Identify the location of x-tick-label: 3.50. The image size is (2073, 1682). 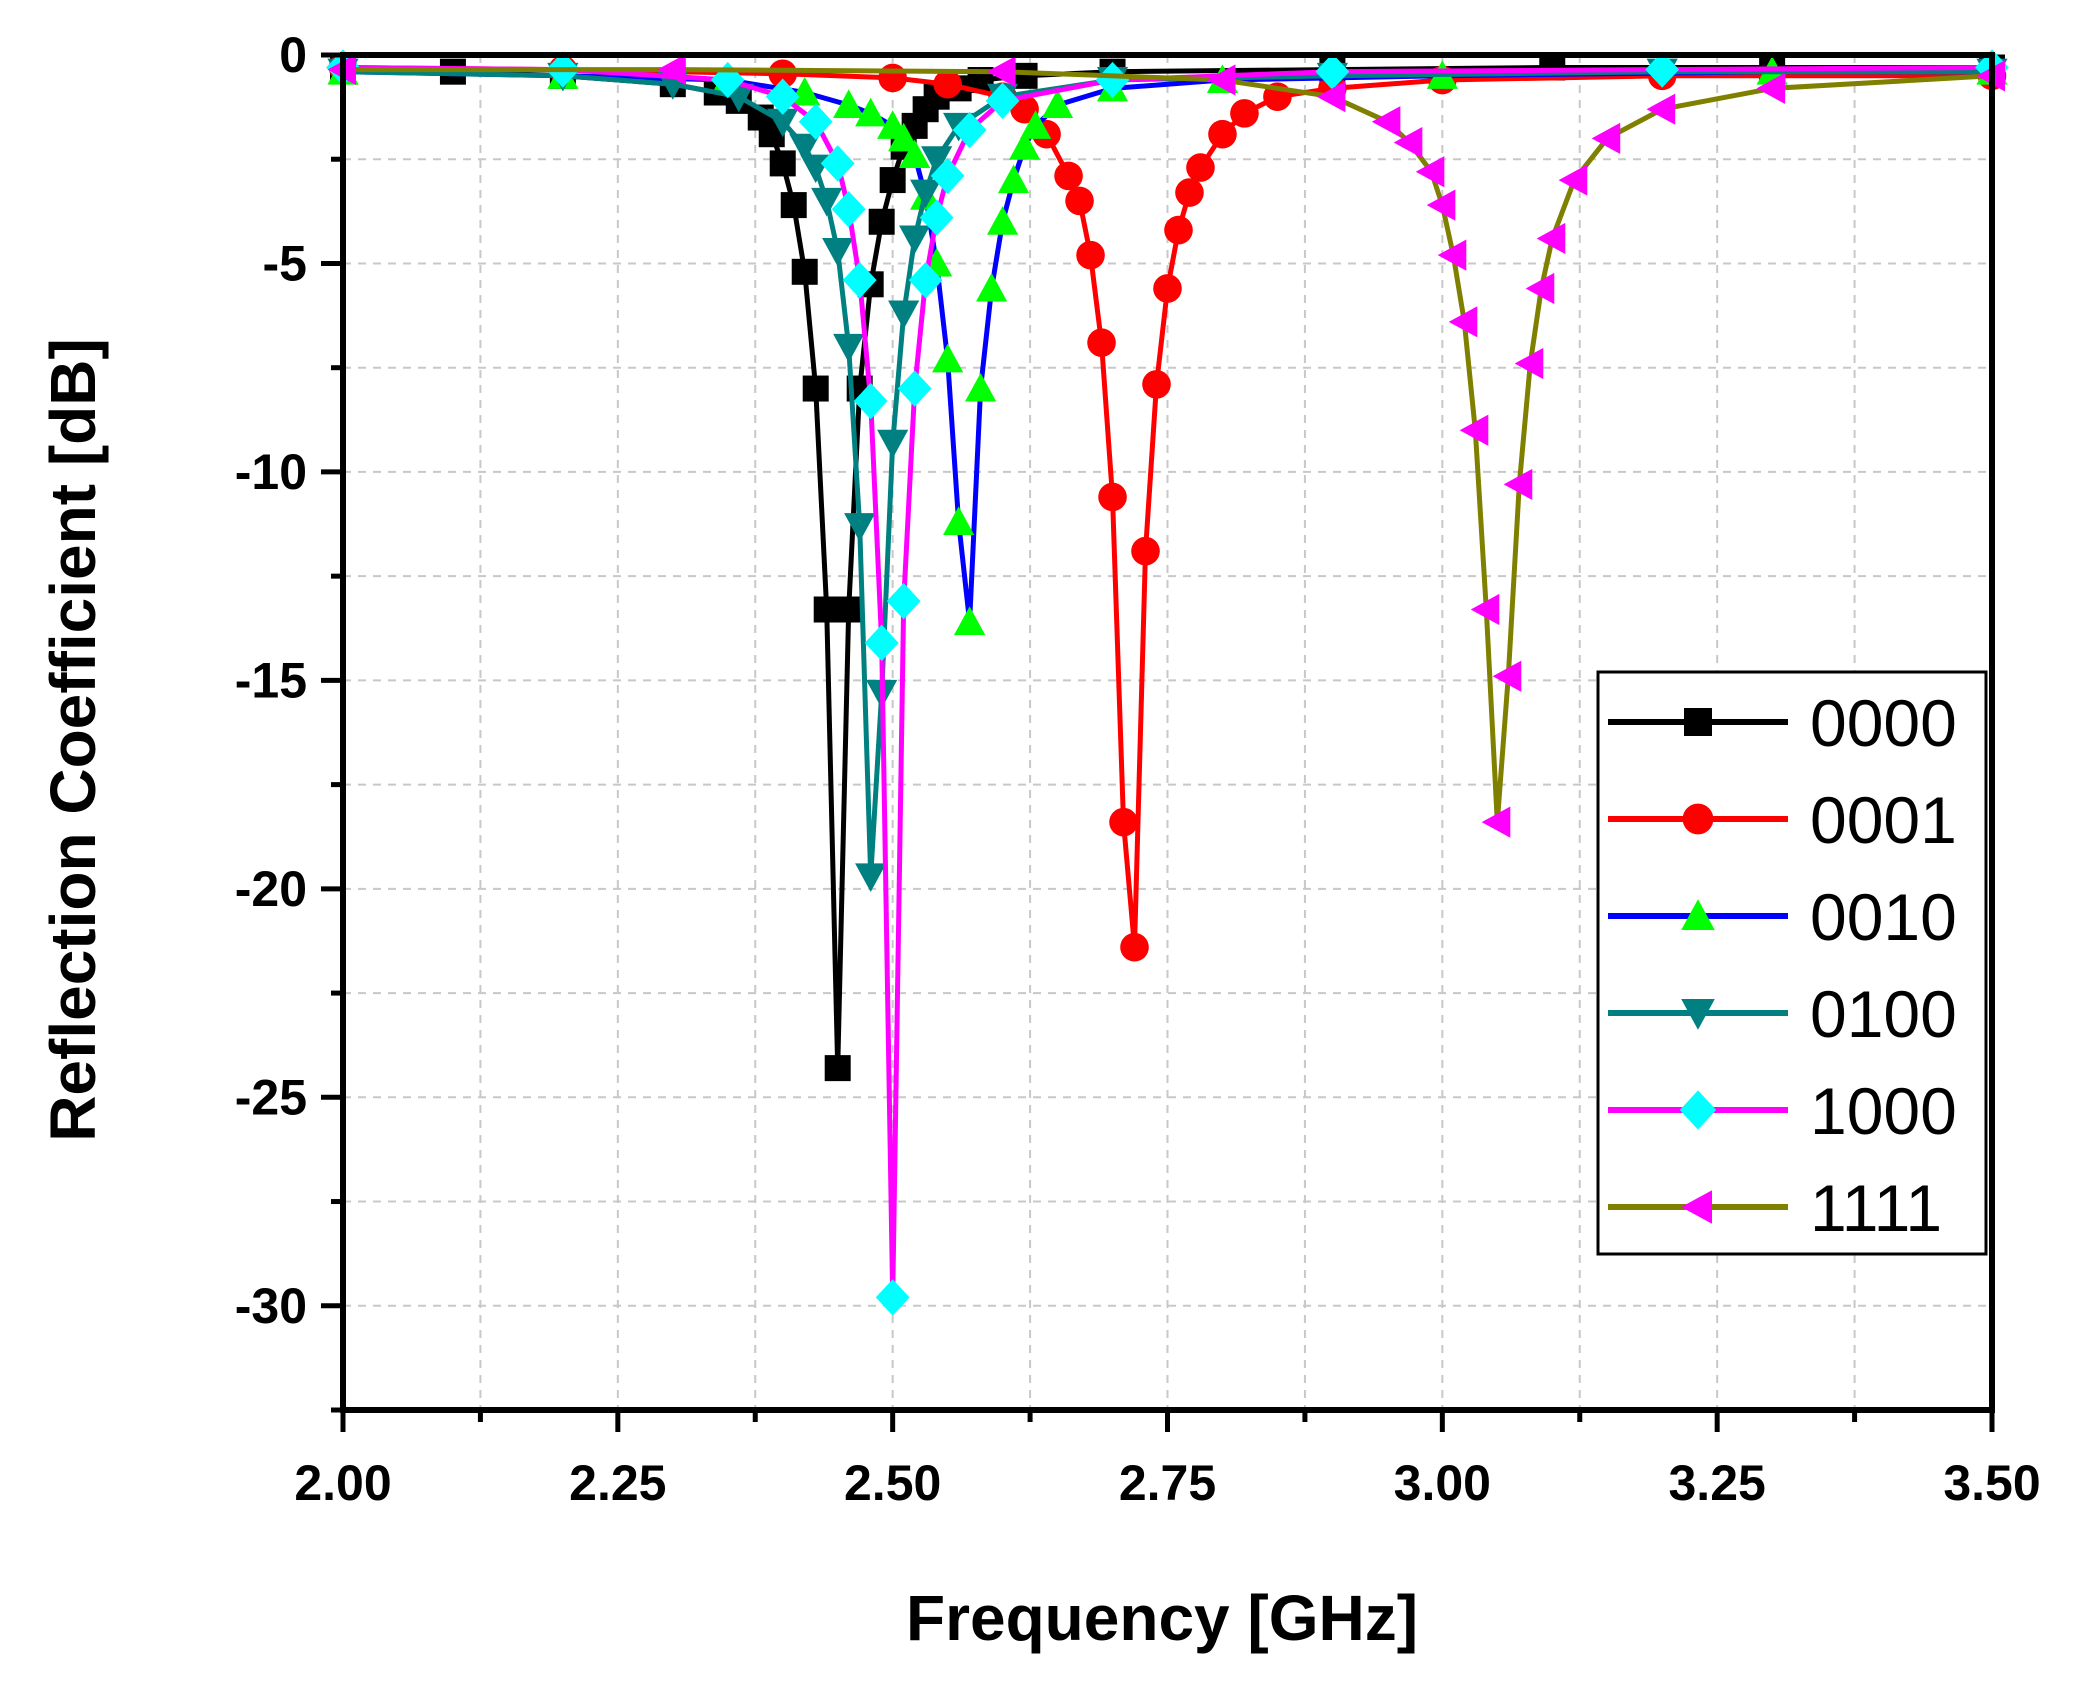
(1991, 1483).